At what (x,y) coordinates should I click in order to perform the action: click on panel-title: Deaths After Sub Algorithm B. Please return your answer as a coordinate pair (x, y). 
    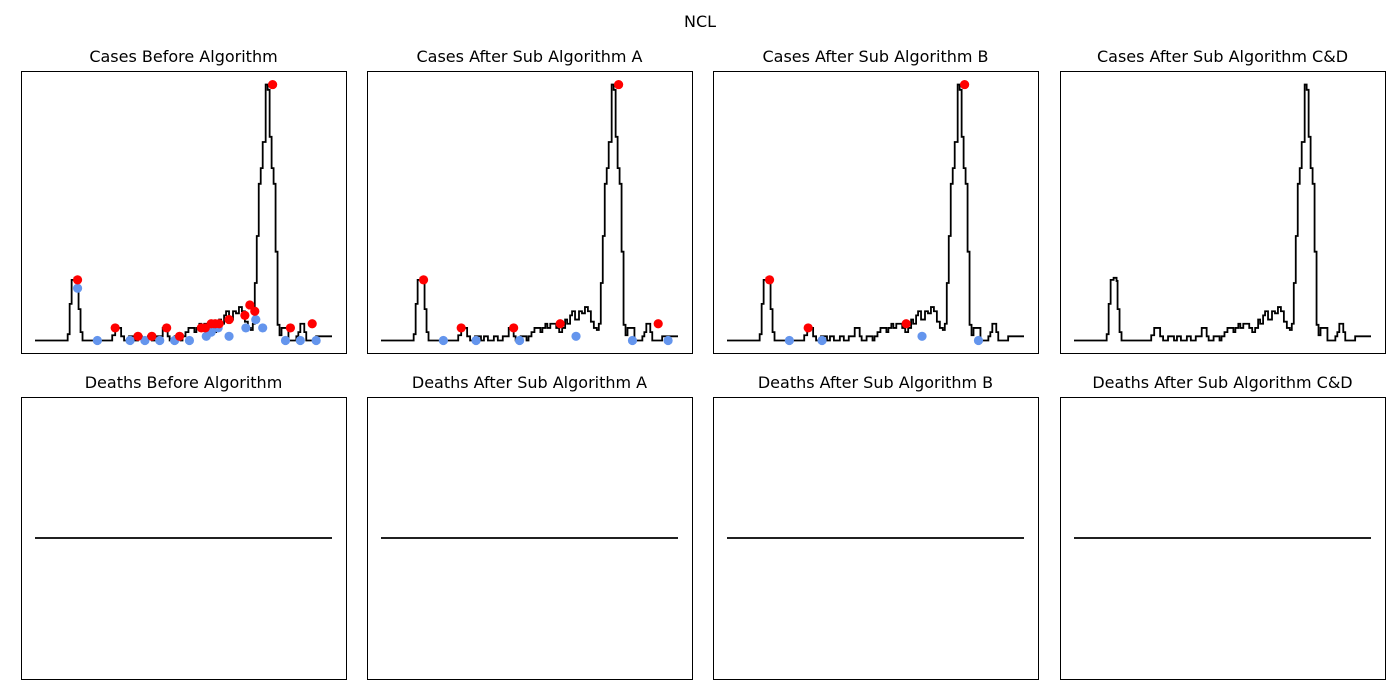
    Looking at the image, I should click on (875, 382).